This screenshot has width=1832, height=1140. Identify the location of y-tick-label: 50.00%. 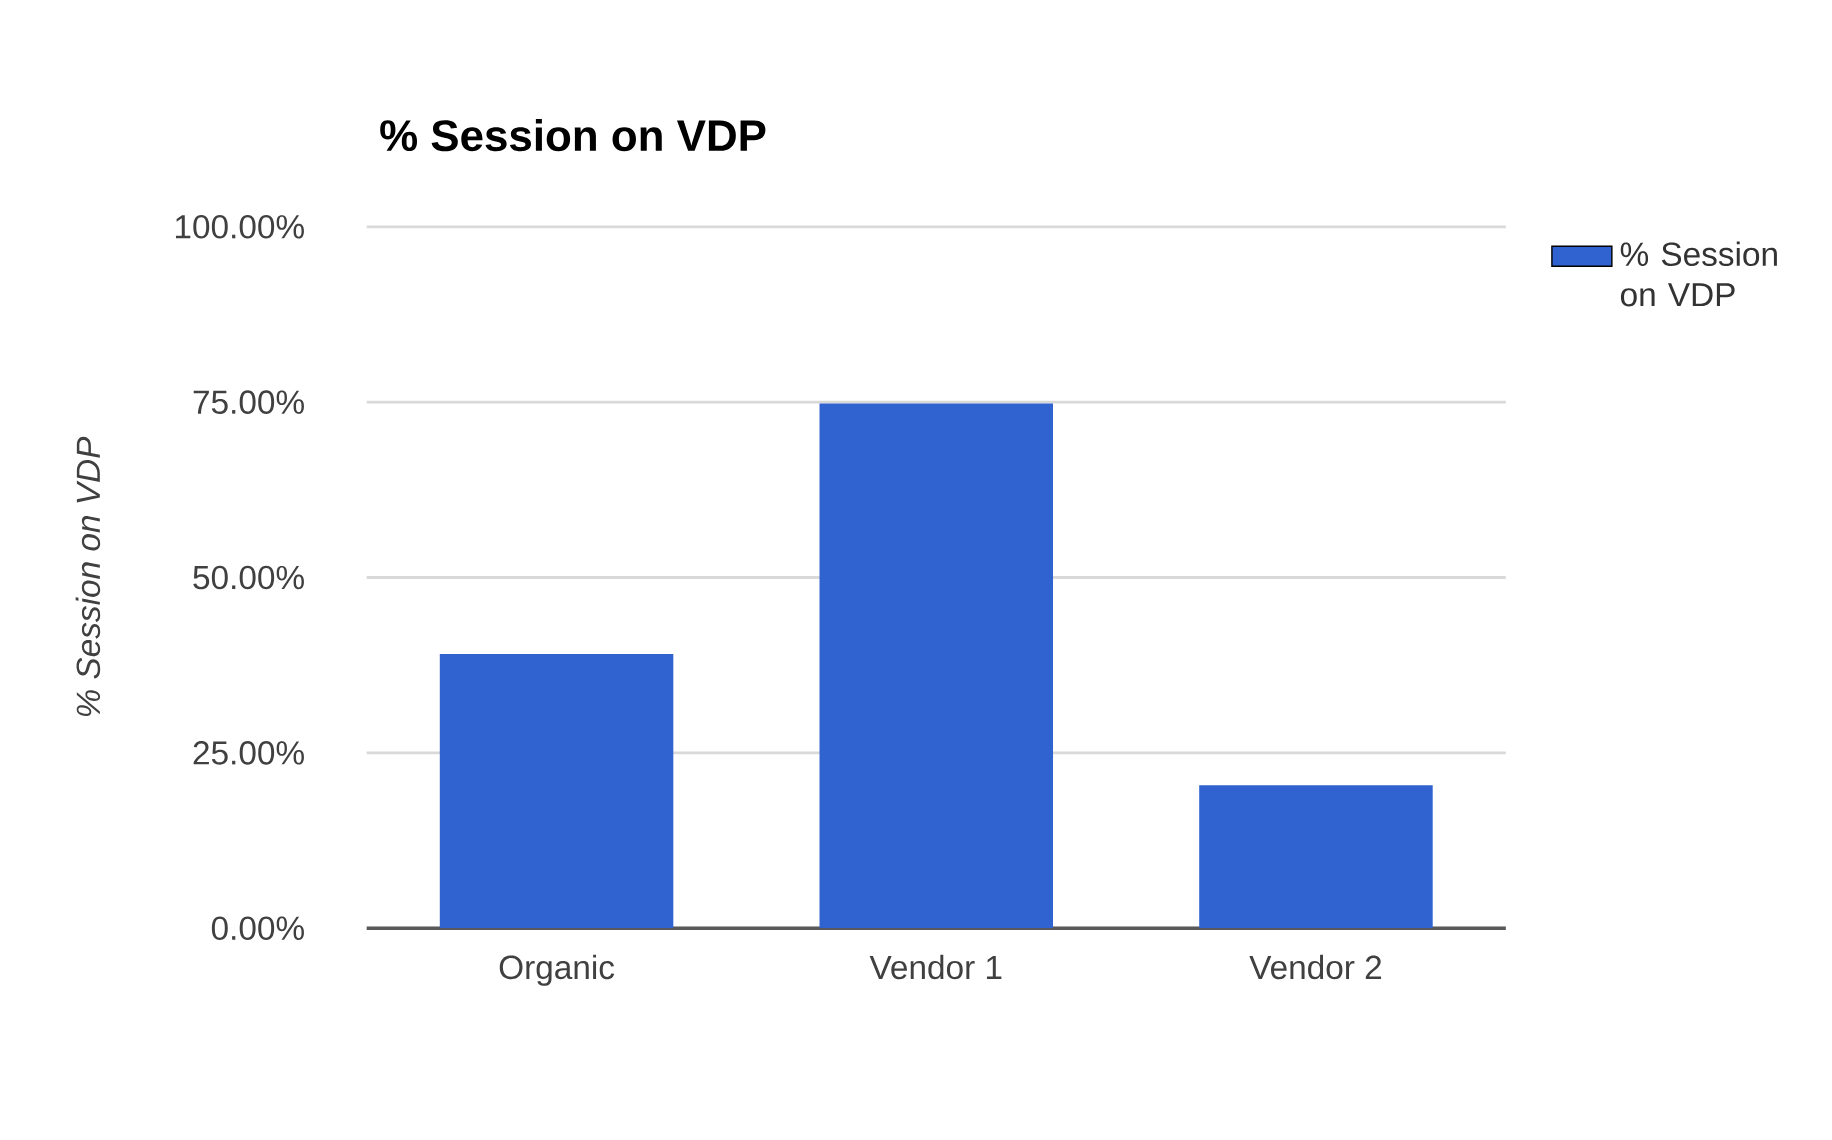
(248, 577).